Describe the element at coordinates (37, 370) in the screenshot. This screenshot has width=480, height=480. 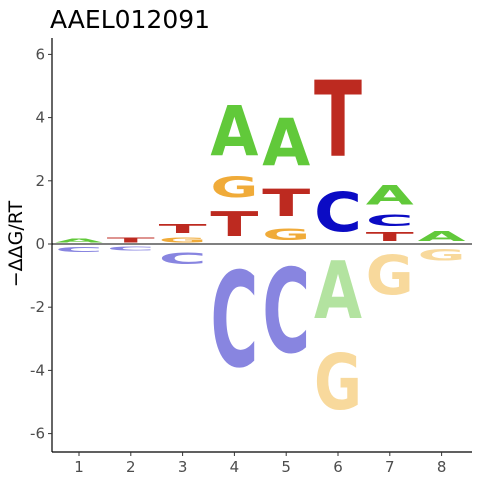
I see `y-tick-label: -4` at that location.